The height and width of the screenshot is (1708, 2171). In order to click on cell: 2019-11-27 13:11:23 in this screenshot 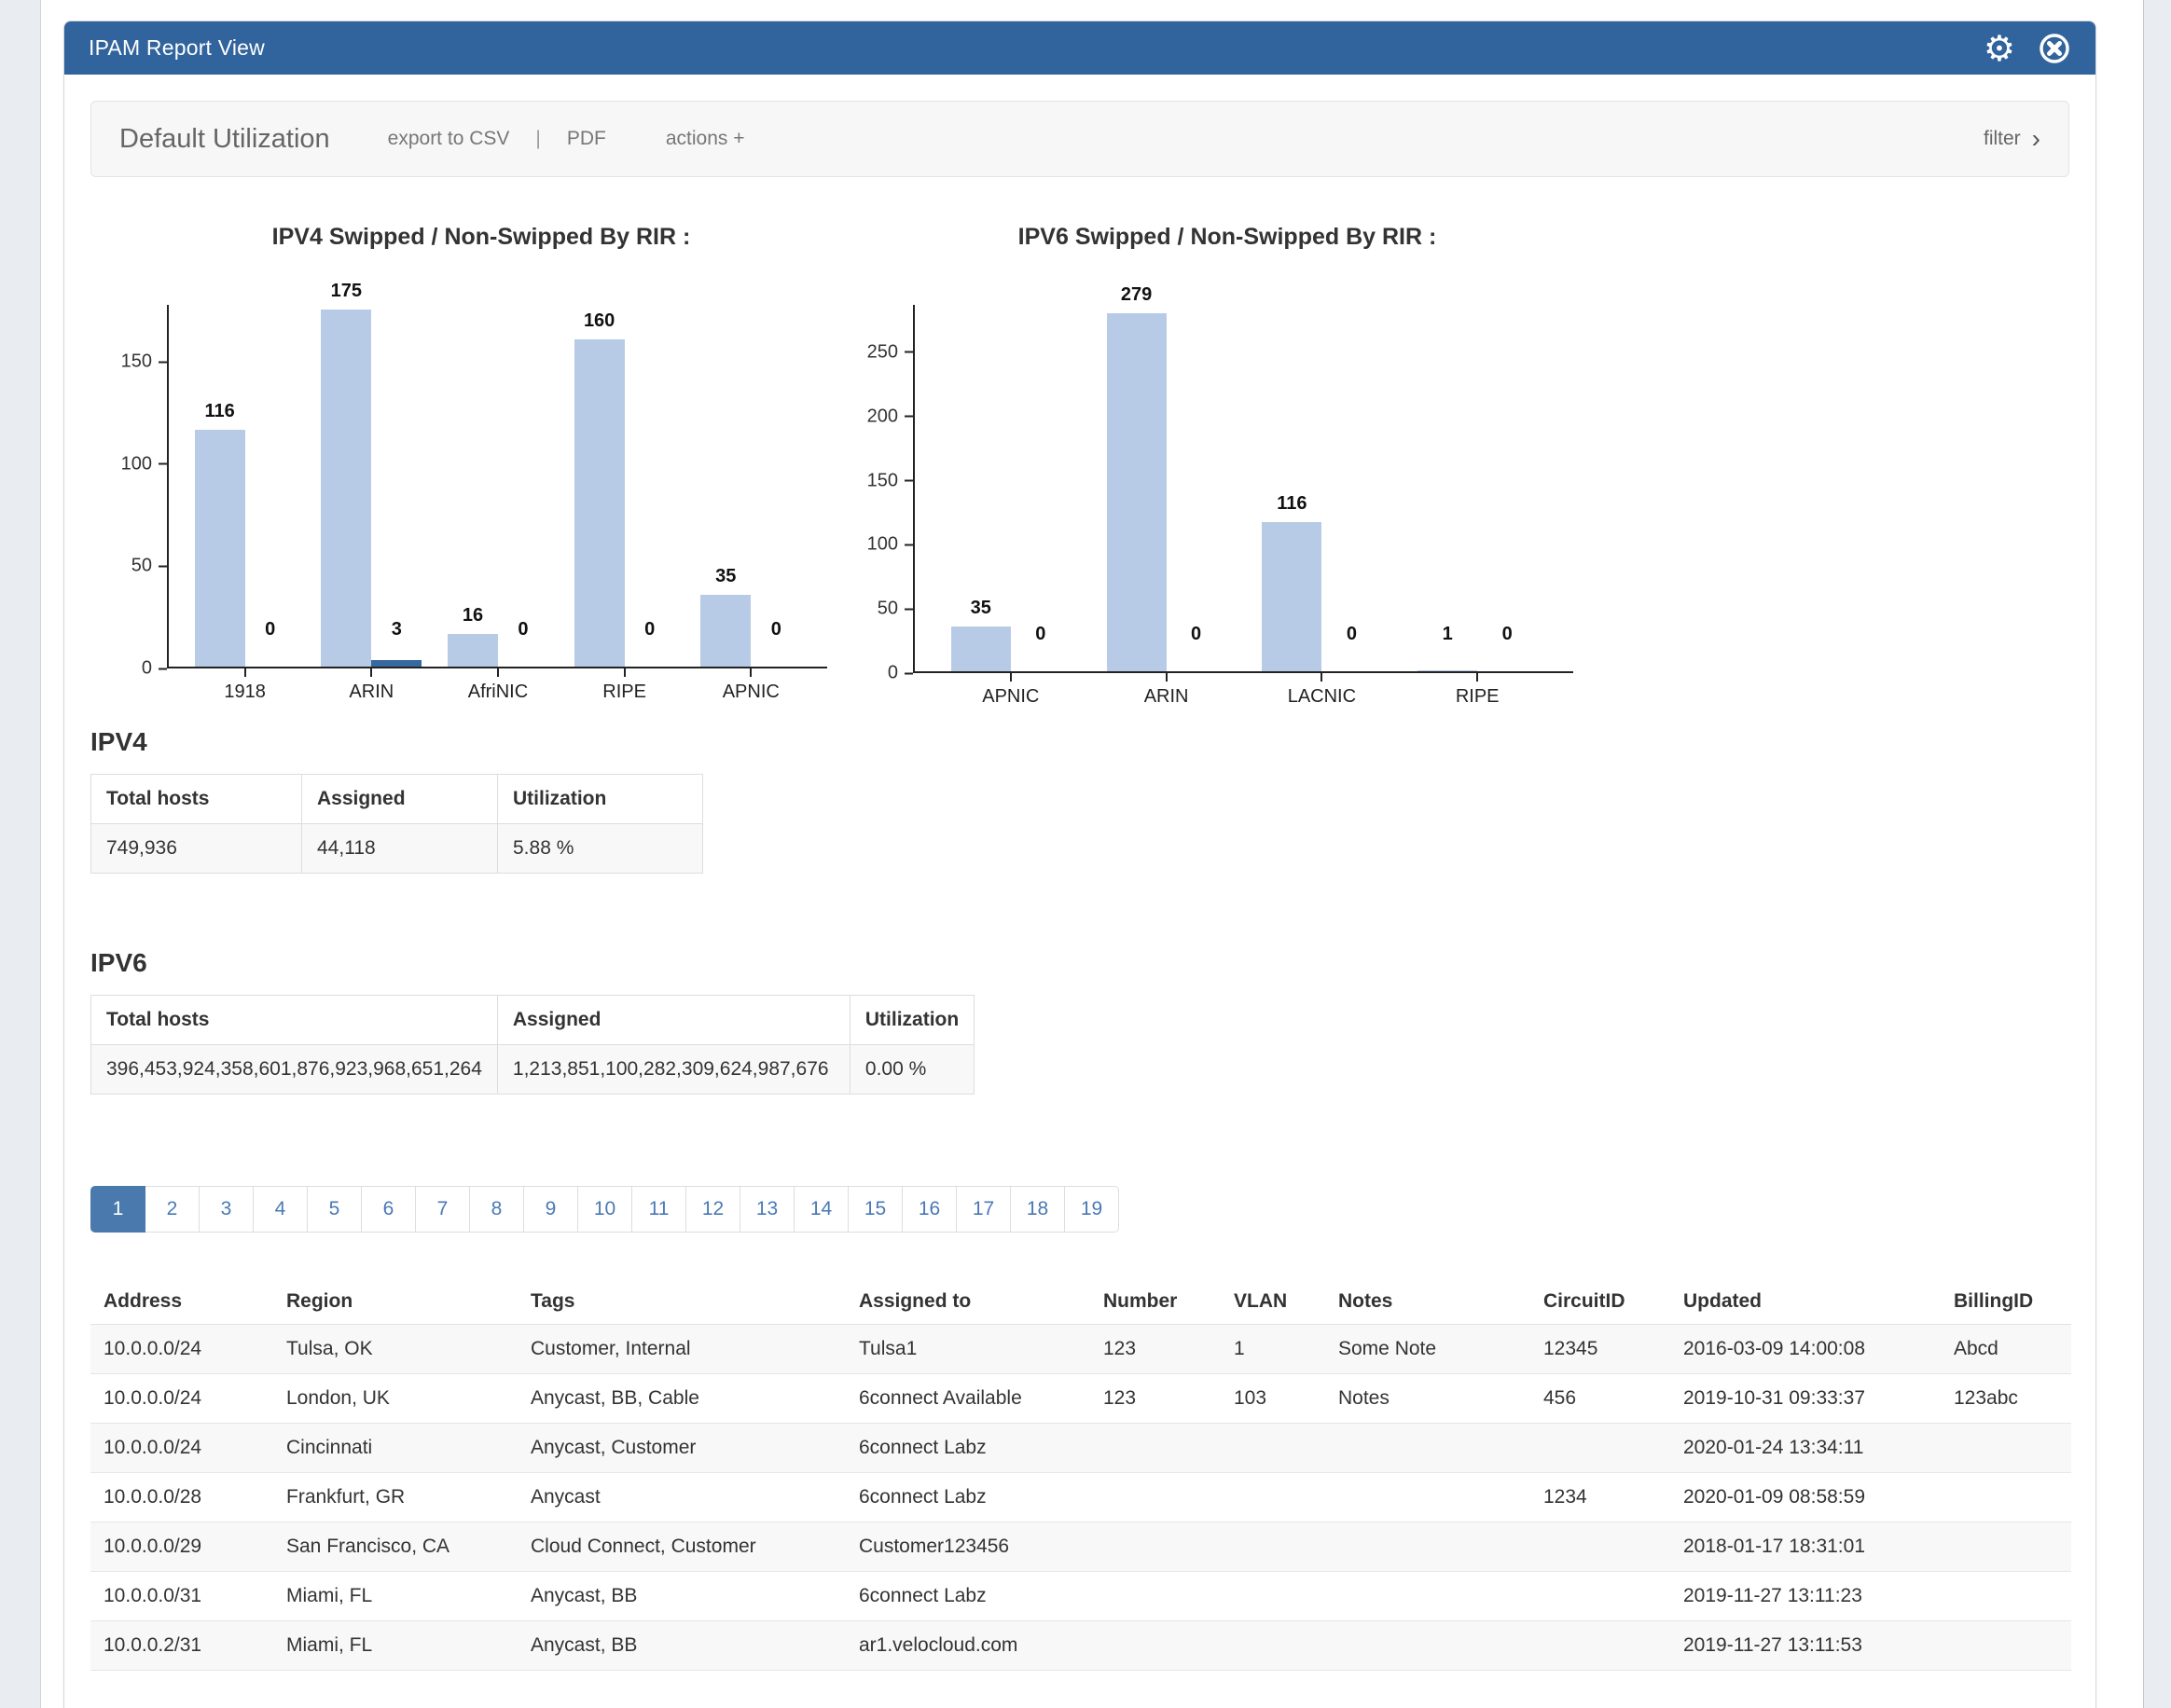, I will do `click(1805, 1596)`.